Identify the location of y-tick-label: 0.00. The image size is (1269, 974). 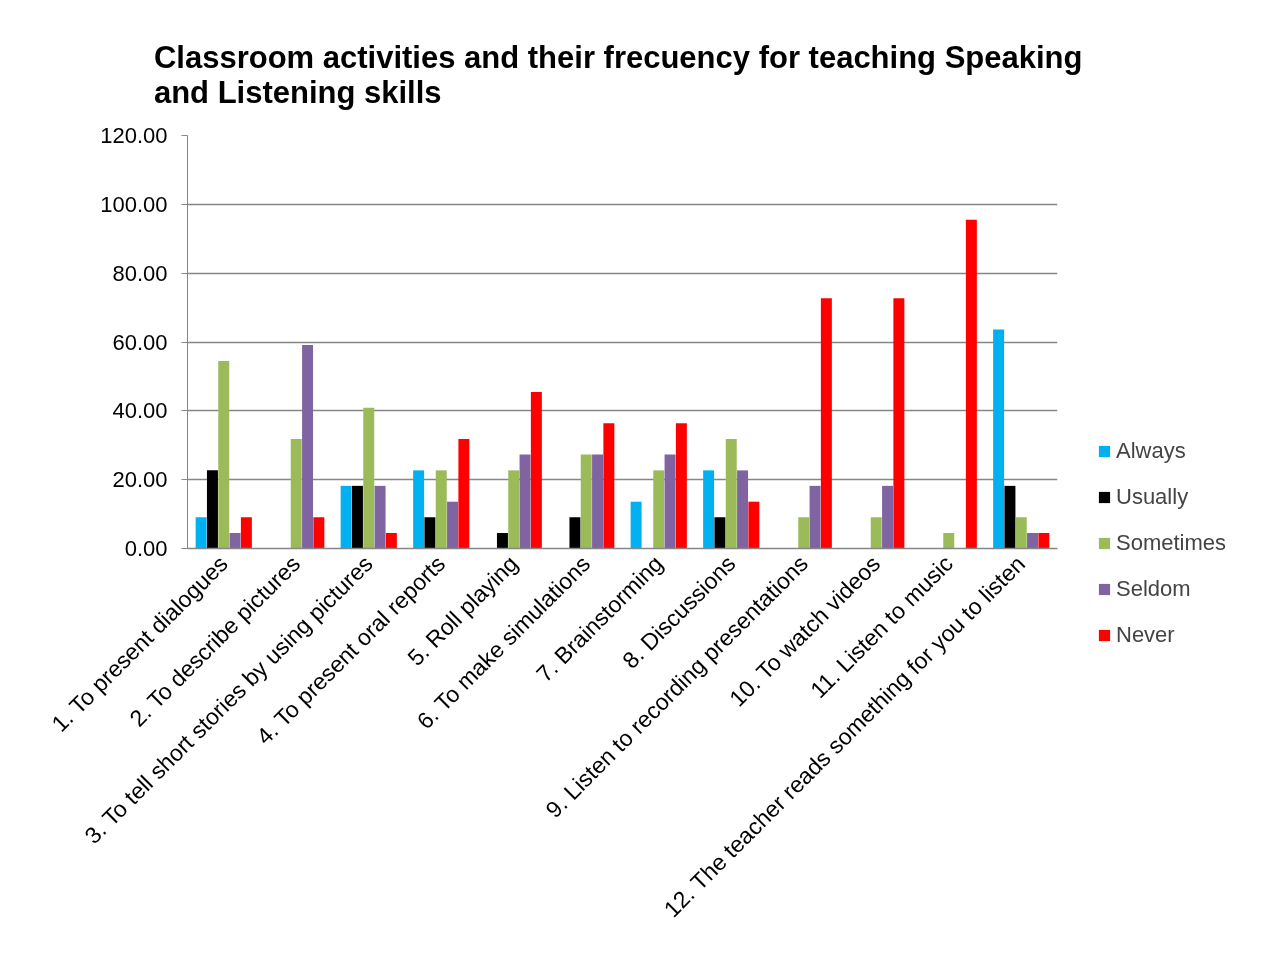
(146, 548).